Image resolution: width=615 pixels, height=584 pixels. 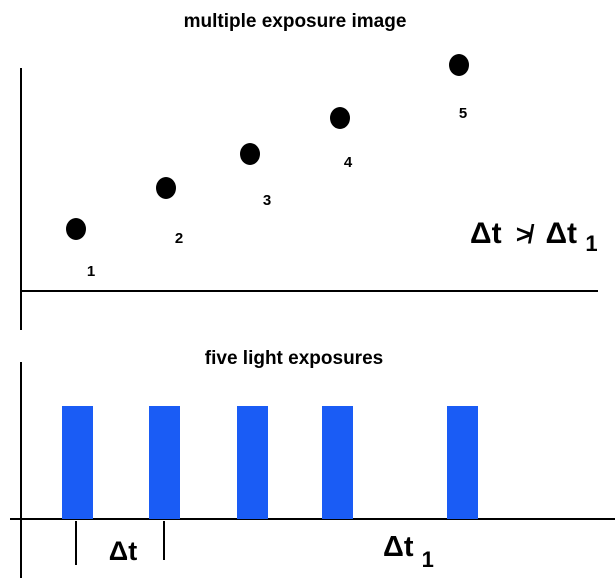 I want to click on interval1-label: Δt 1, so click(x=408, y=551).